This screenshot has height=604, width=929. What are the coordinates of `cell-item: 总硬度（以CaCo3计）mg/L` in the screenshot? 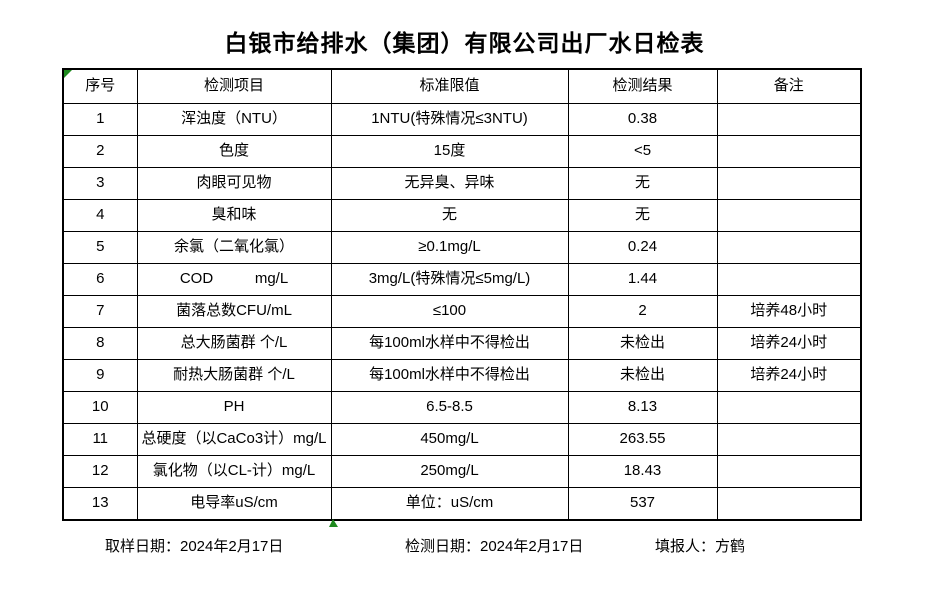 It's located at (234, 439).